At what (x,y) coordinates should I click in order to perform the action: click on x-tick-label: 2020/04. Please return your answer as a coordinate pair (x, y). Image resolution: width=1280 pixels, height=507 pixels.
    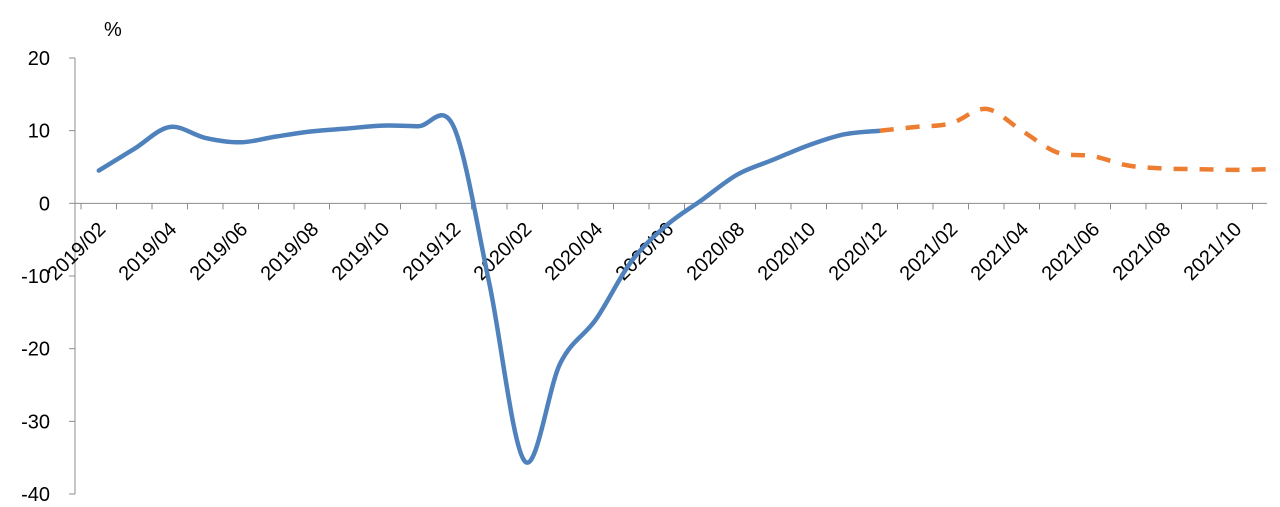
    Looking at the image, I should click on (574, 251).